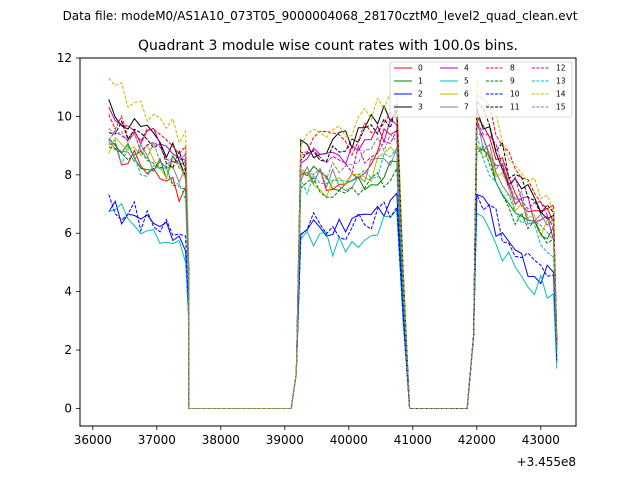  What do you see at coordinates (221, 440) in the screenshot?
I see `x-tick-label: 38000` at bounding box center [221, 440].